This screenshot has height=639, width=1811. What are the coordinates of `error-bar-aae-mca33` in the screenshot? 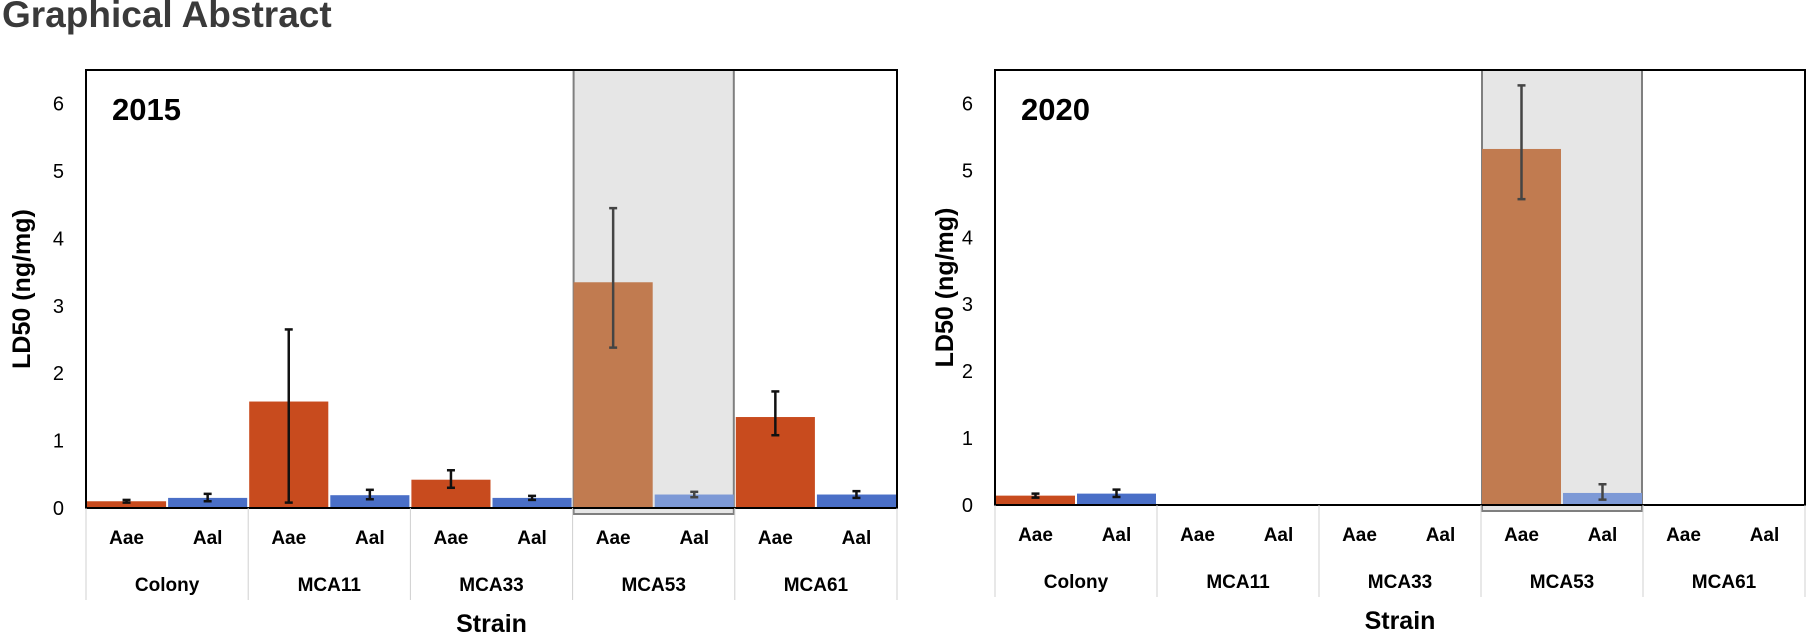 It's located at (450, 479).